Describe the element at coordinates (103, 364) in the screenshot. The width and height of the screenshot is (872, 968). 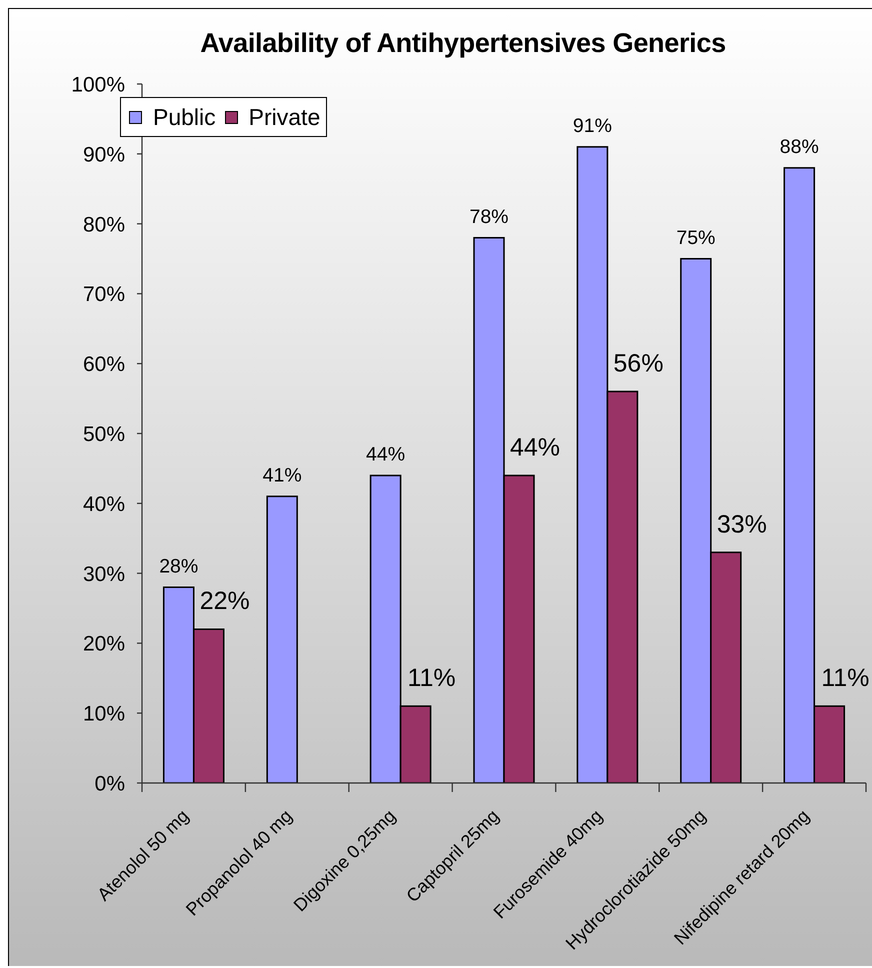
I see `y-tick-label: 60%` at that location.